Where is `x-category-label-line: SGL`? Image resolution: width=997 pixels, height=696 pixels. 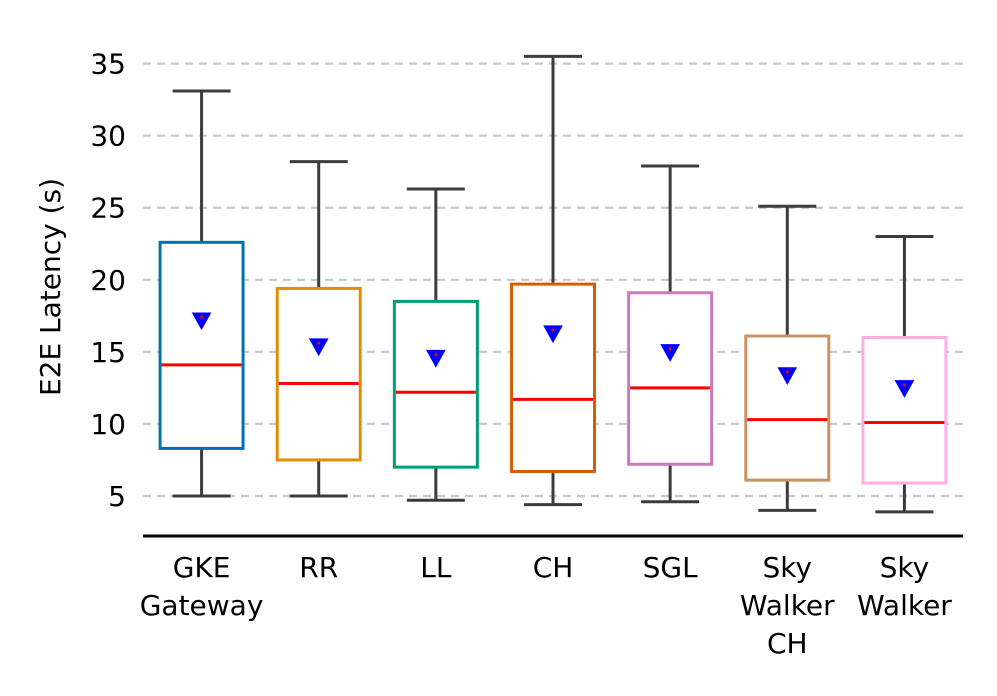 x-category-label-line: SGL is located at coordinates (670, 567).